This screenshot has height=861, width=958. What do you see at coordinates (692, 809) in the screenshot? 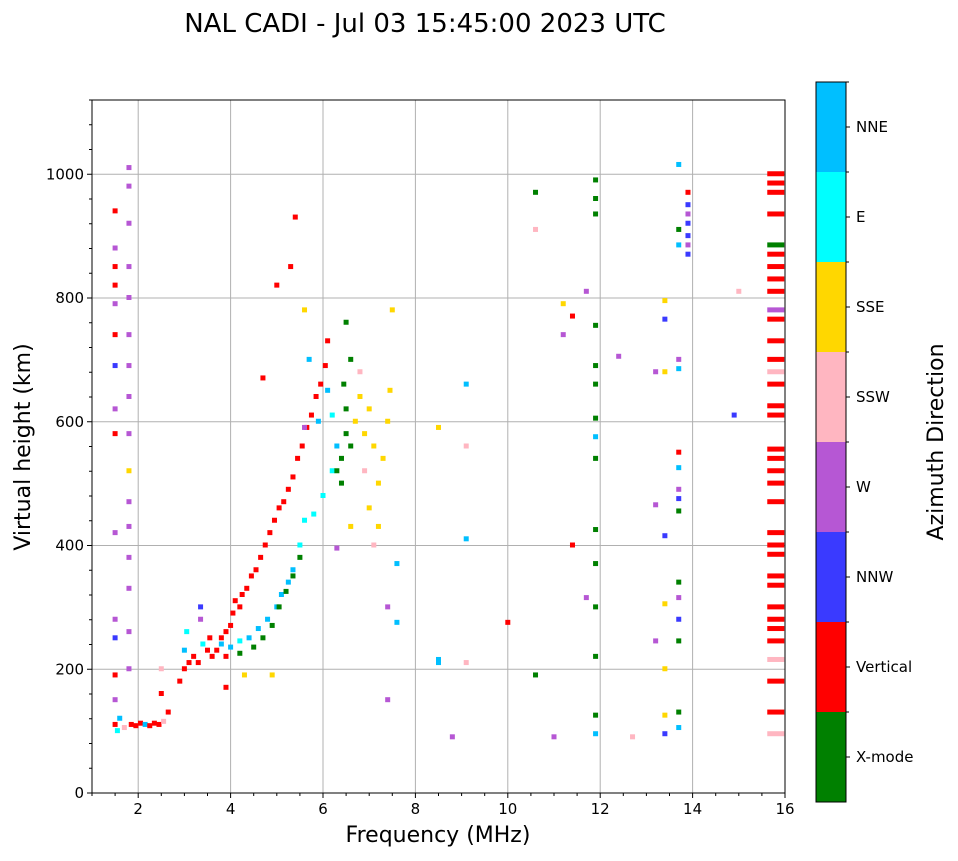
I see `x-tick-label: 14` at bounding box center [692, 809].